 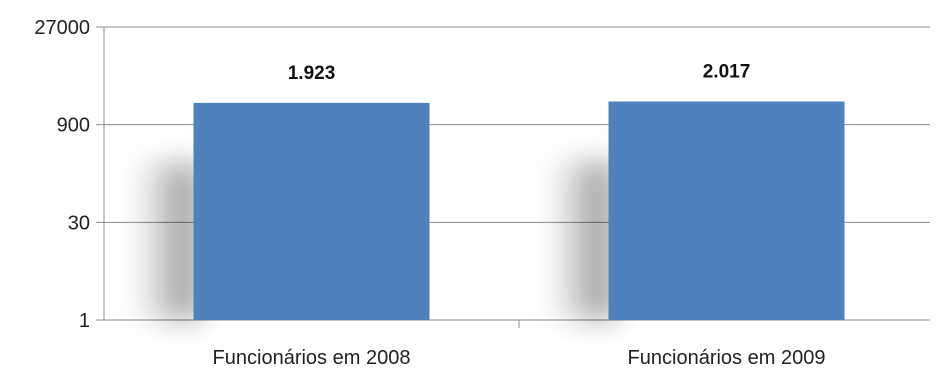 I want to click on y-tick-label: 30, so click(x=79, y=223).